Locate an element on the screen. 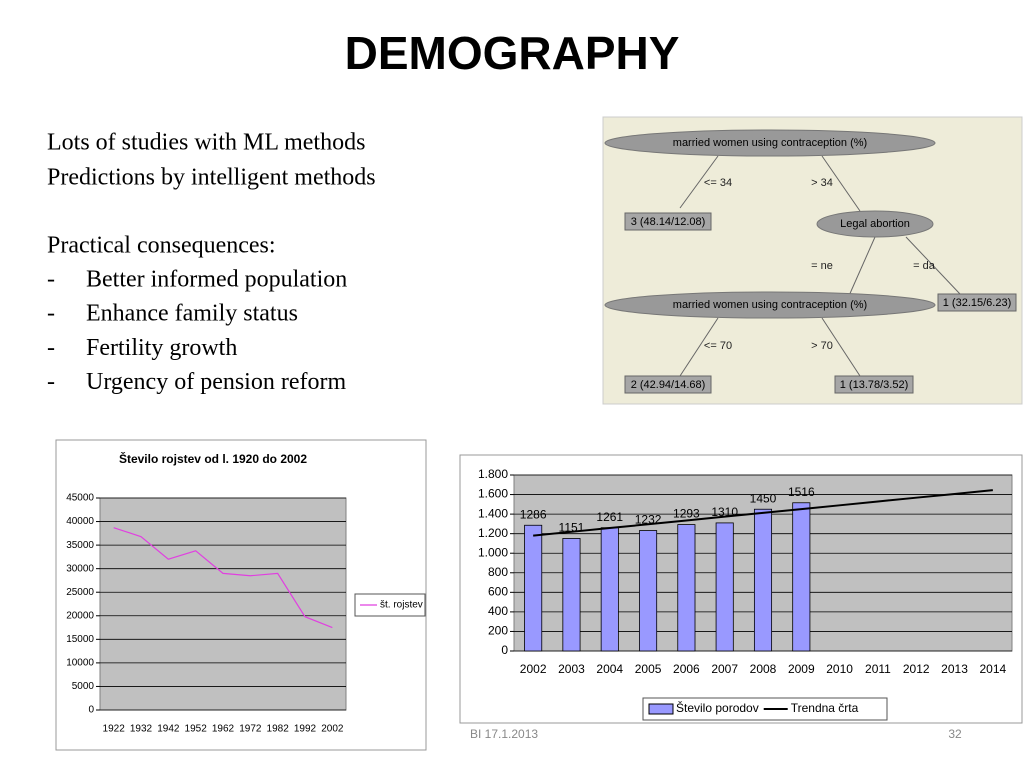 The height and width of the screenshot is (768, 1024). x-tick-label: 1992 is located at coordinates (305, 729).